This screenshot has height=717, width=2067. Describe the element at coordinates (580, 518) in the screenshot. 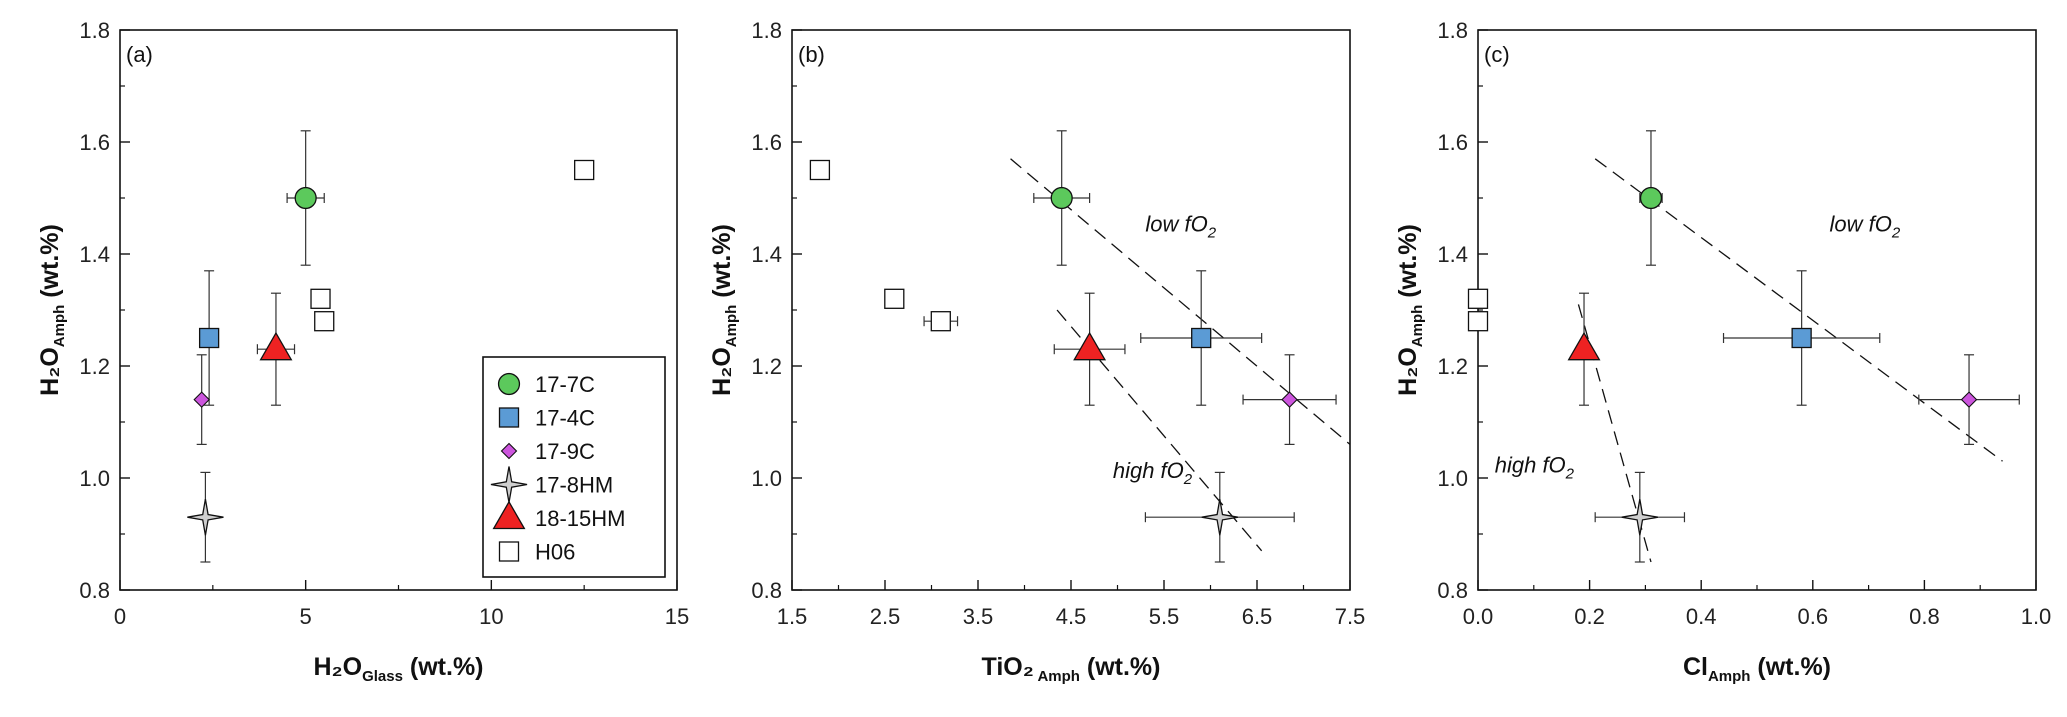

I see `legend-label: 18-15HM` at that location.